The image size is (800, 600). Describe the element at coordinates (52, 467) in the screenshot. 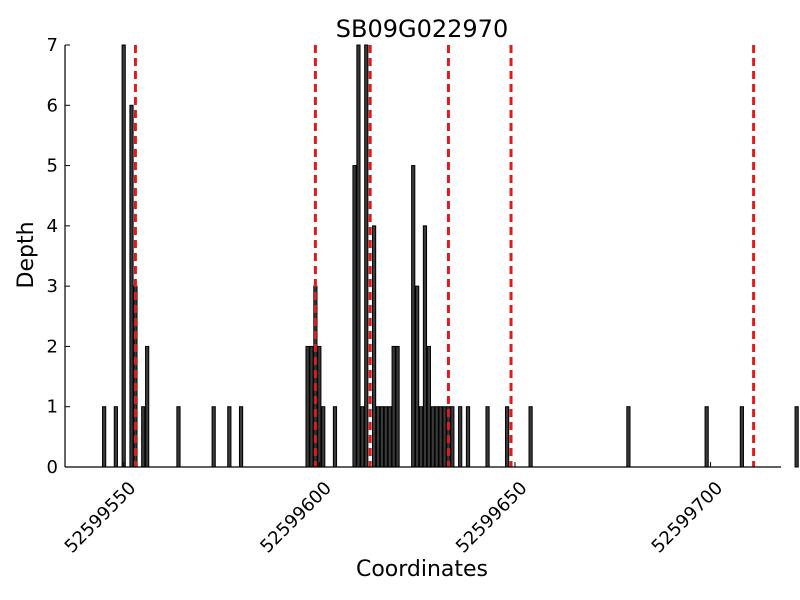

I see `y-tick-label: 0` at that location.